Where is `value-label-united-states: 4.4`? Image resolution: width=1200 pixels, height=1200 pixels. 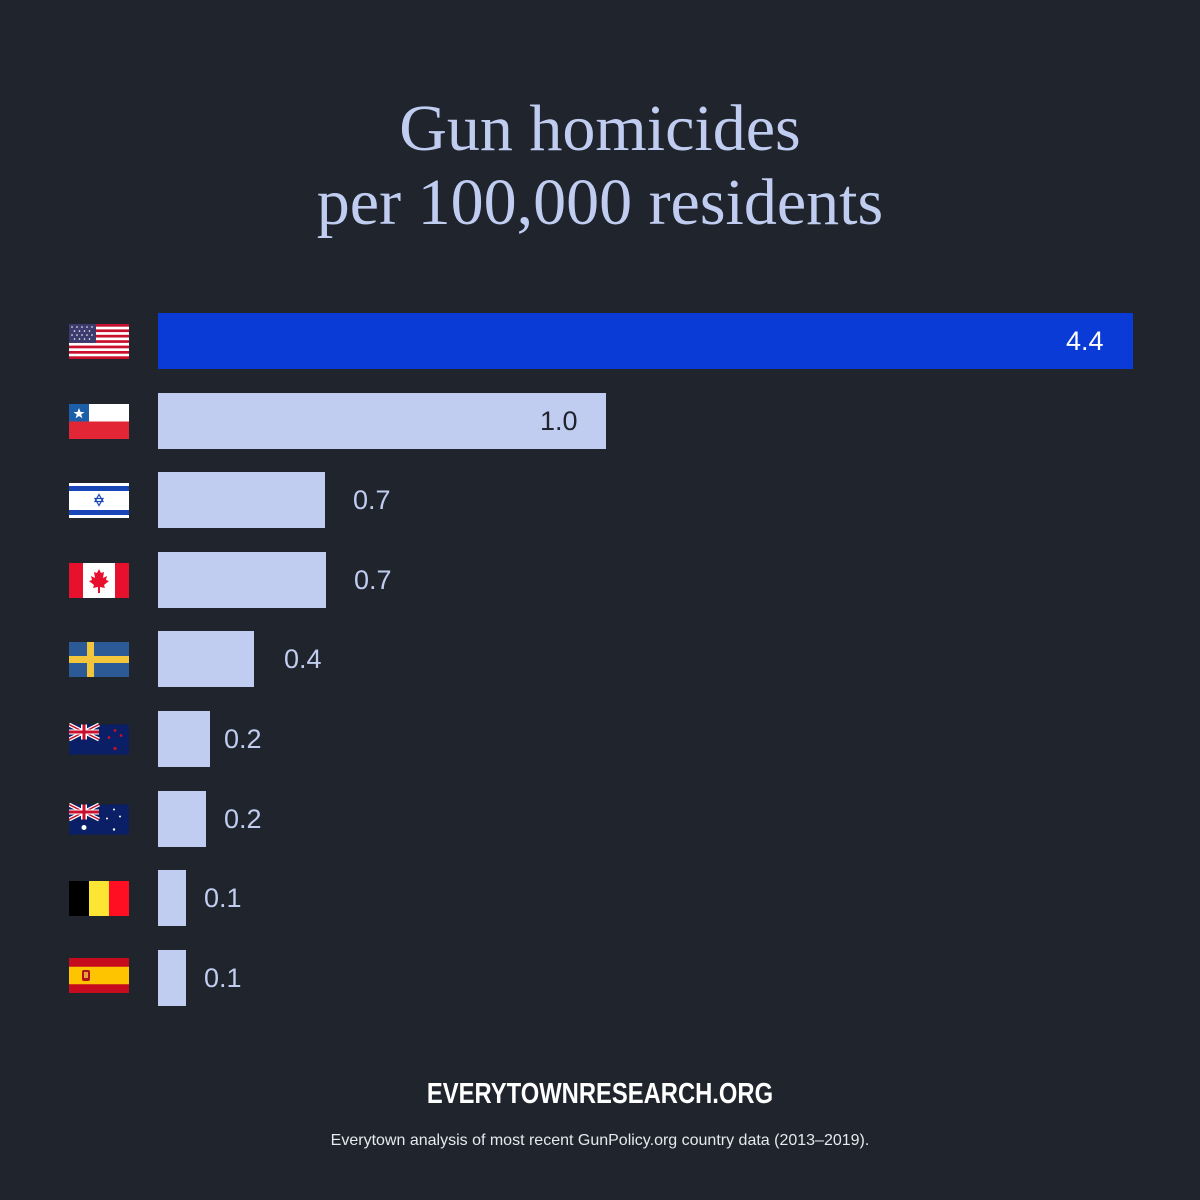
value-label-united-states: 4.4 is located at coordinates (1085, 341).